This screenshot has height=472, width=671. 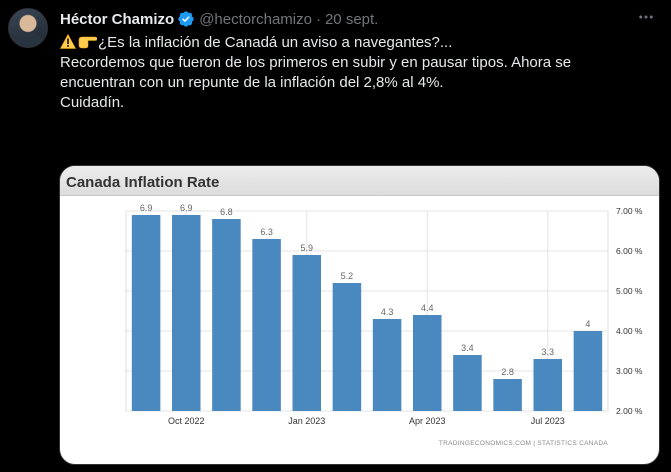 What do you see at coordinates (255, 19) in the screenshot?
I see `user-handle: @hectorchamizo` at bounding box center [255, 19].